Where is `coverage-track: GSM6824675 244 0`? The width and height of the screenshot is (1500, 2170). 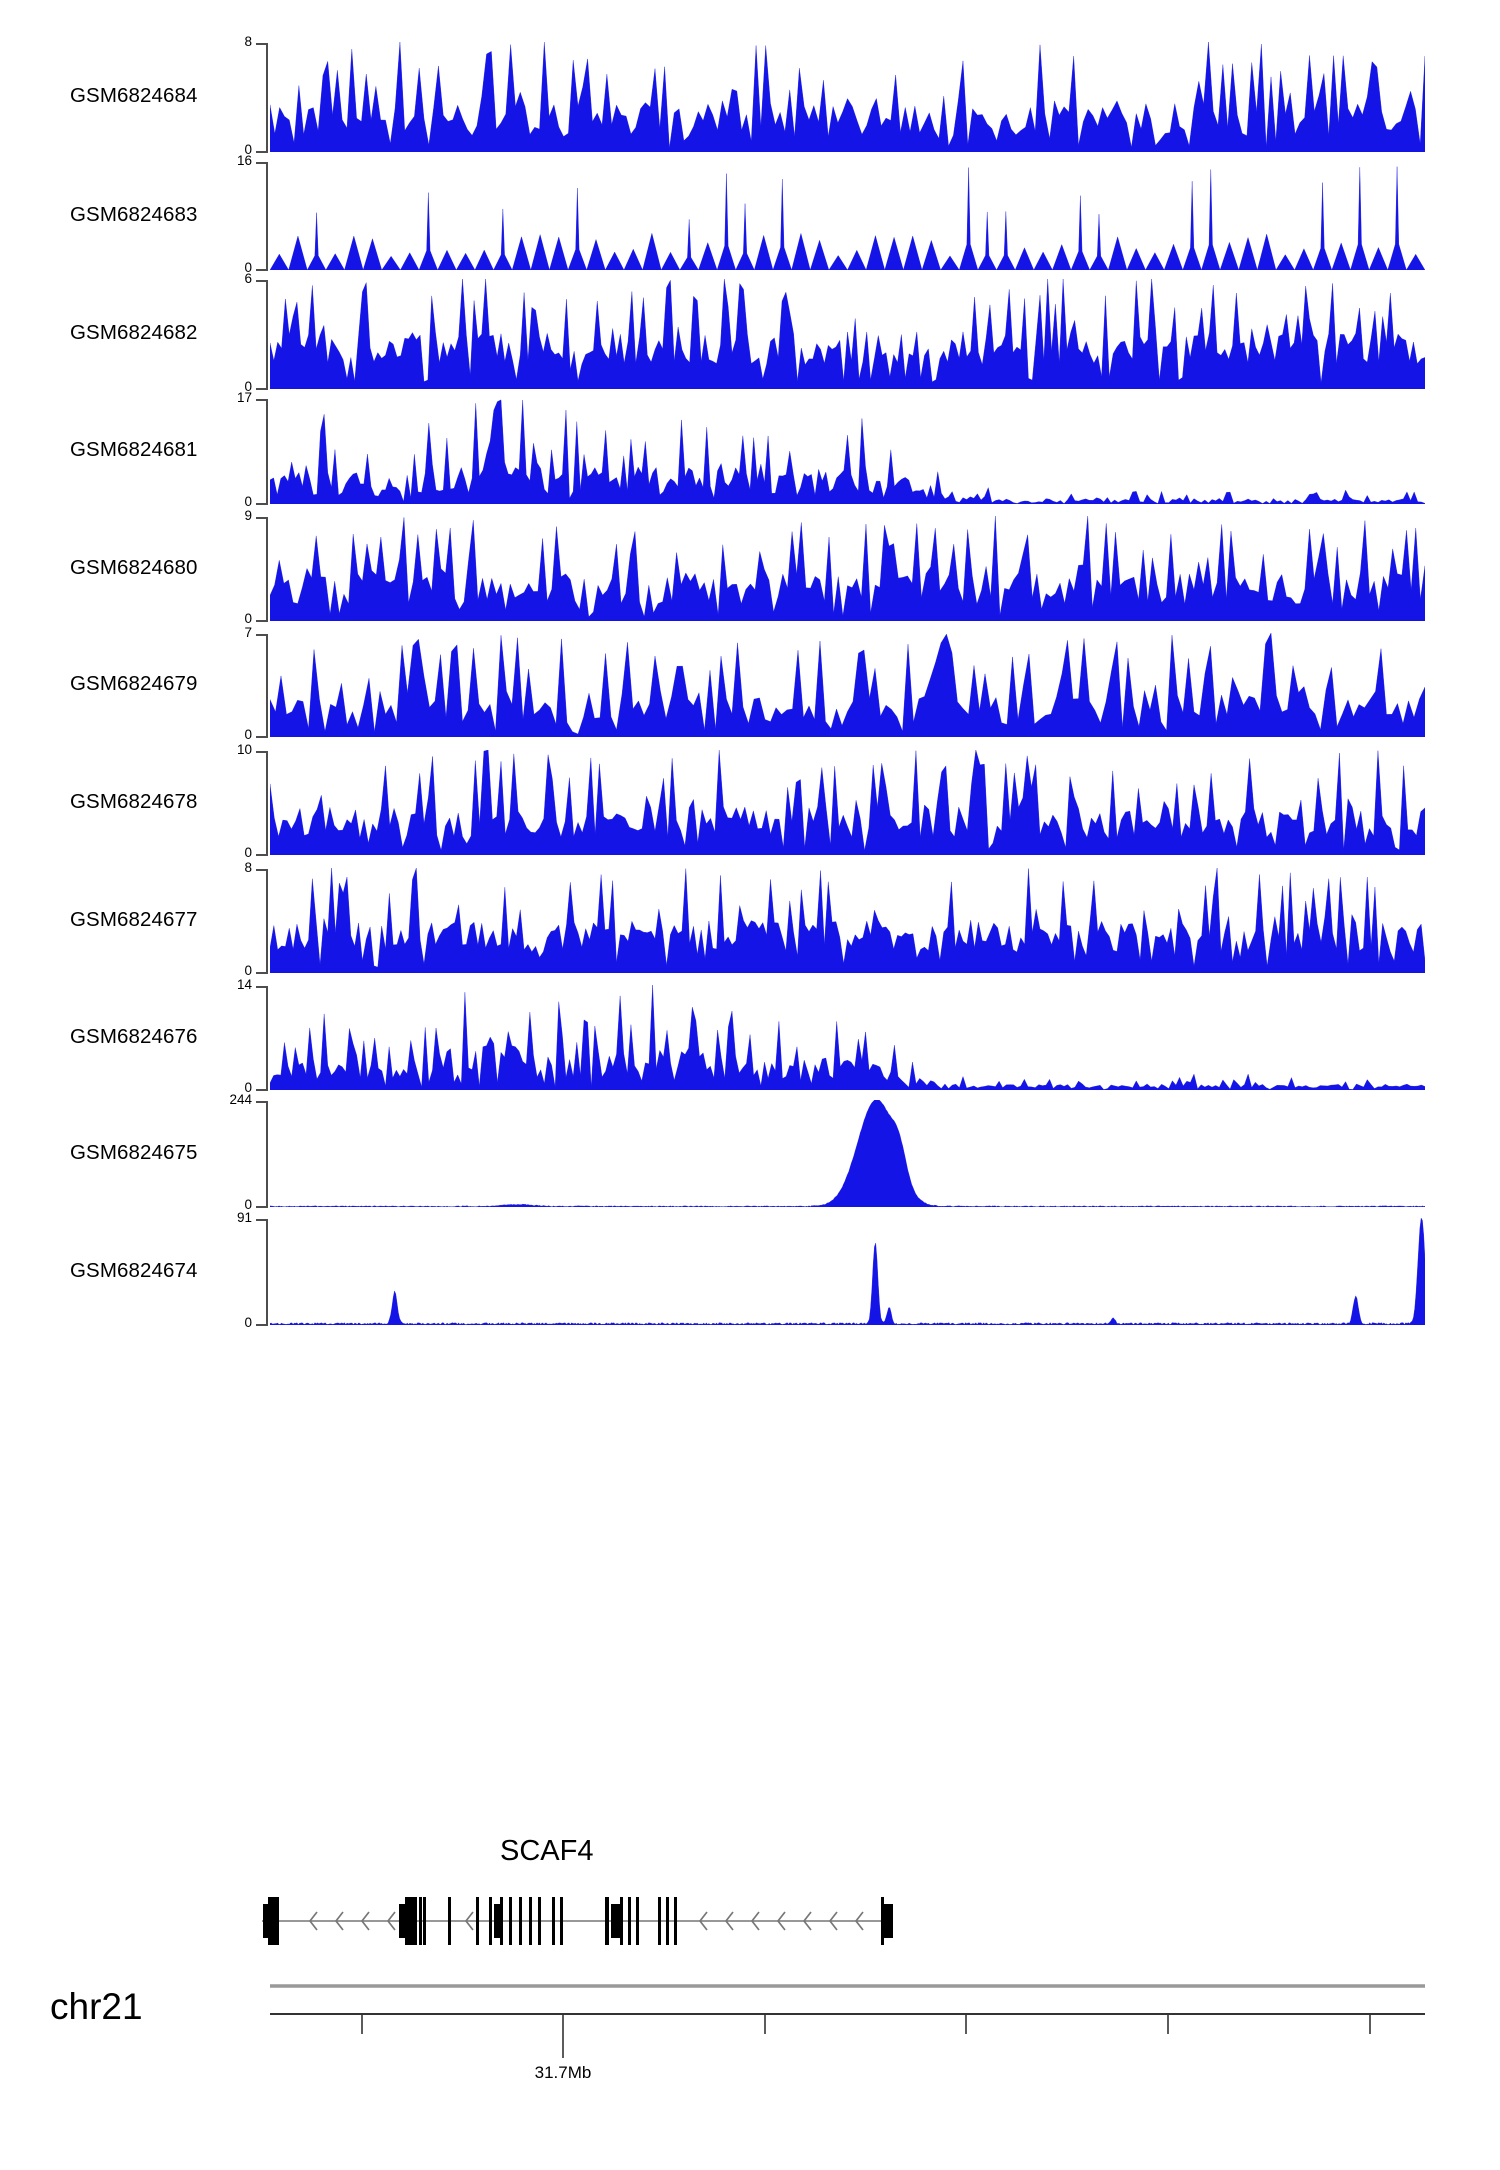
coverage-track: GSM6824675 244 0 is located at coordinates (750, 1152).